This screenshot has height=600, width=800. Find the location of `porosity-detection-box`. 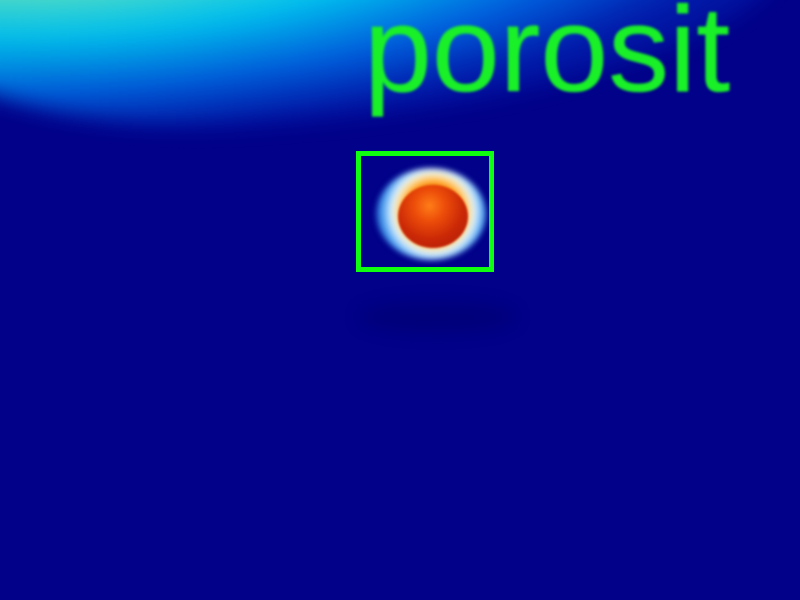

porosity-detection-box is located at coordinates (425, 211).